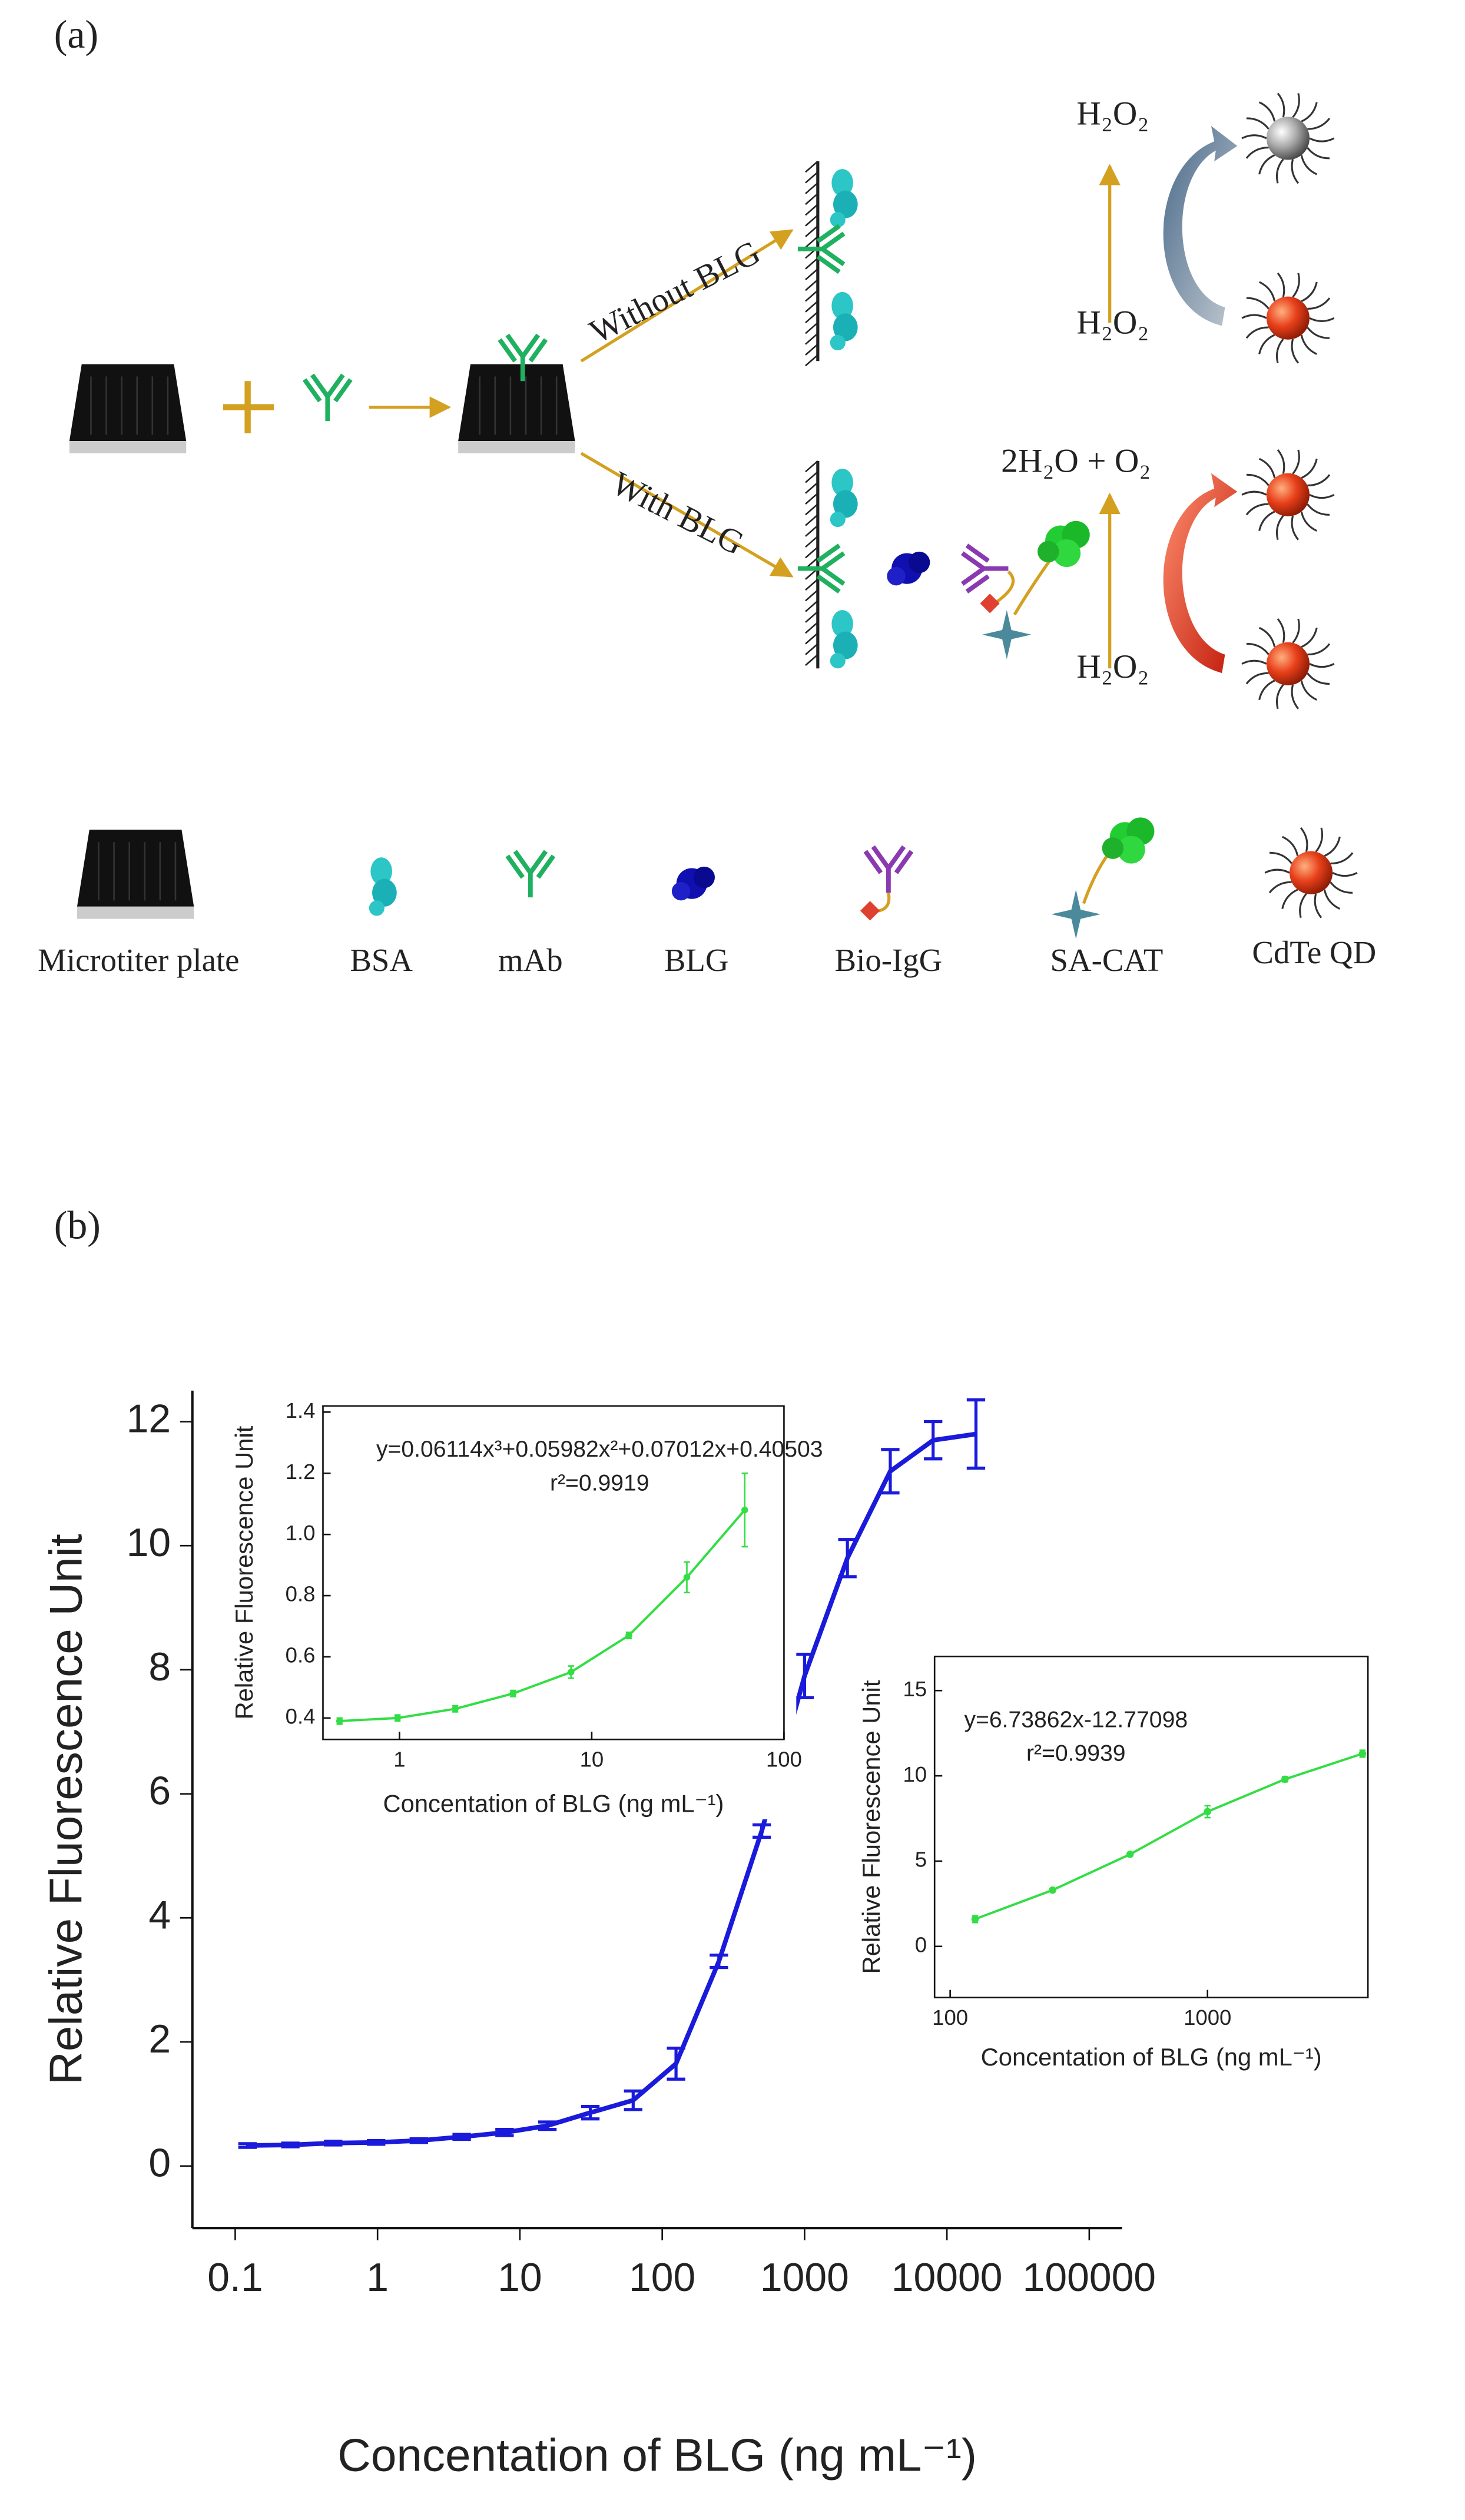  Describe the element at coordinates (921, 1860) in the screenshot. I see `y-tick-label: 5` at that location.